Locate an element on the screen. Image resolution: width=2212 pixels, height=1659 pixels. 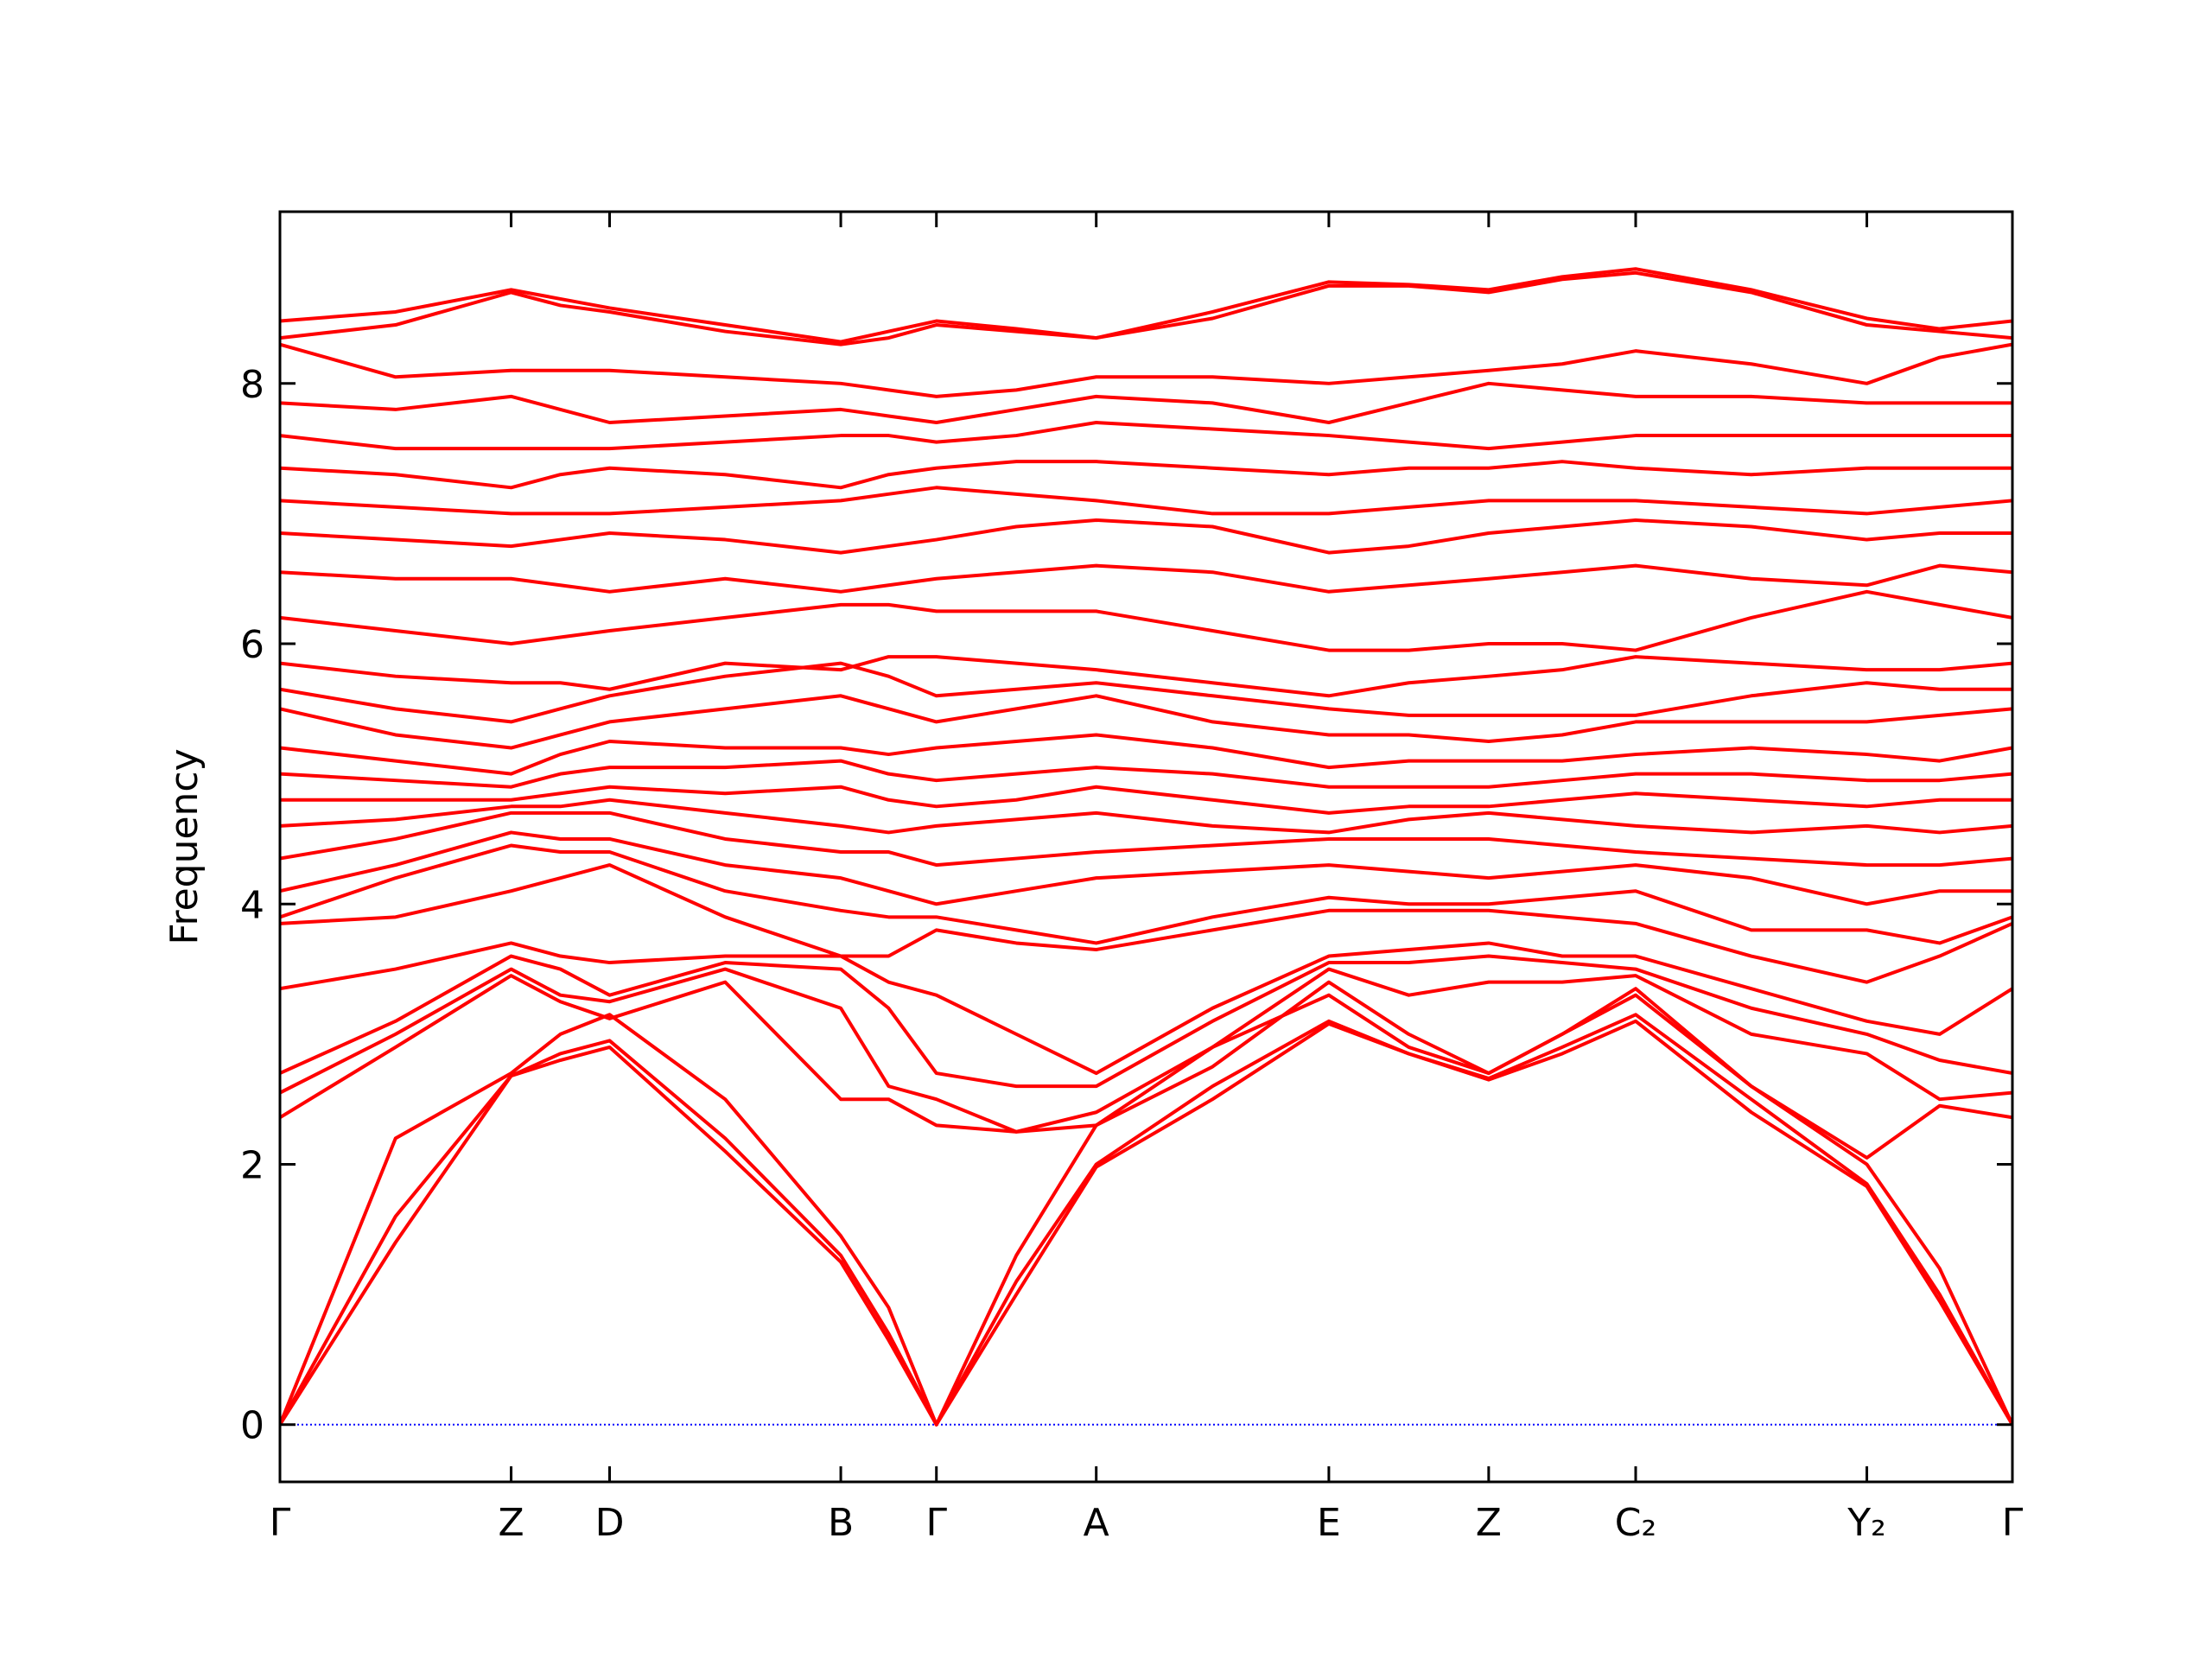
y-tick-label: 0 is located at coordinates (252, 1426).